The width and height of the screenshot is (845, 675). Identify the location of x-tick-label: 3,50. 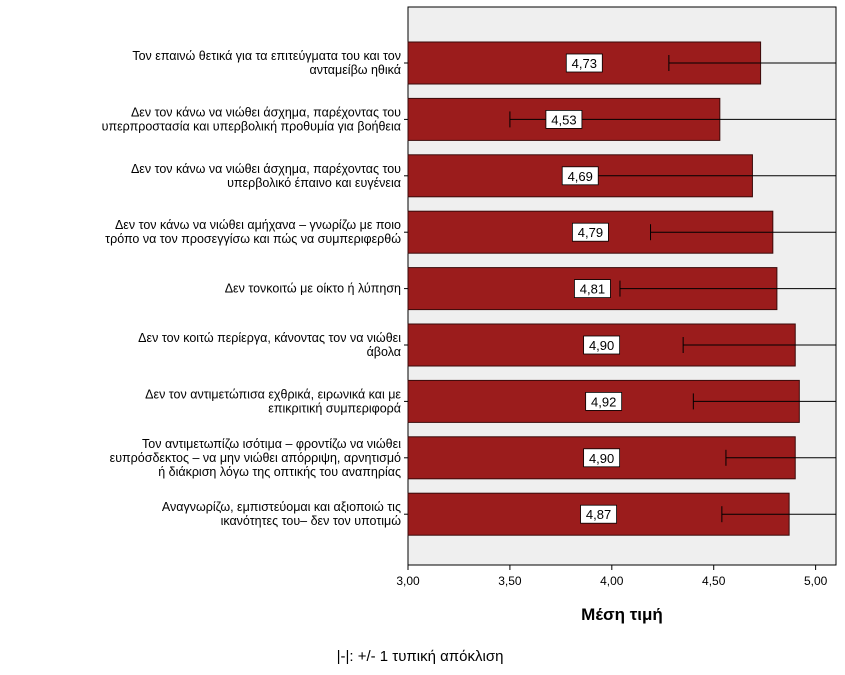
(510, 581).